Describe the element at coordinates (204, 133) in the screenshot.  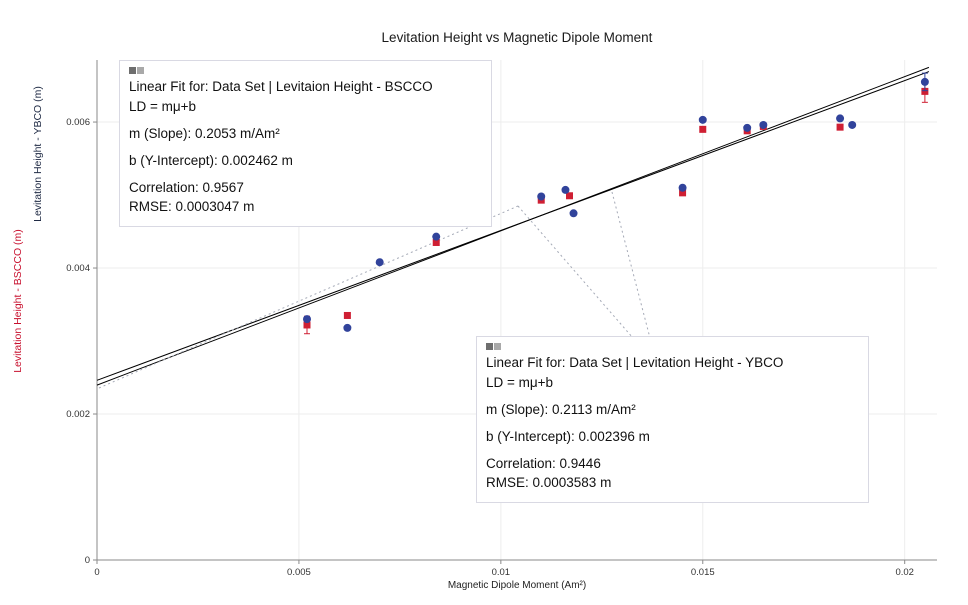
I see `fit-slope: m (Slope): 0.2053 m/Am²` at that location.